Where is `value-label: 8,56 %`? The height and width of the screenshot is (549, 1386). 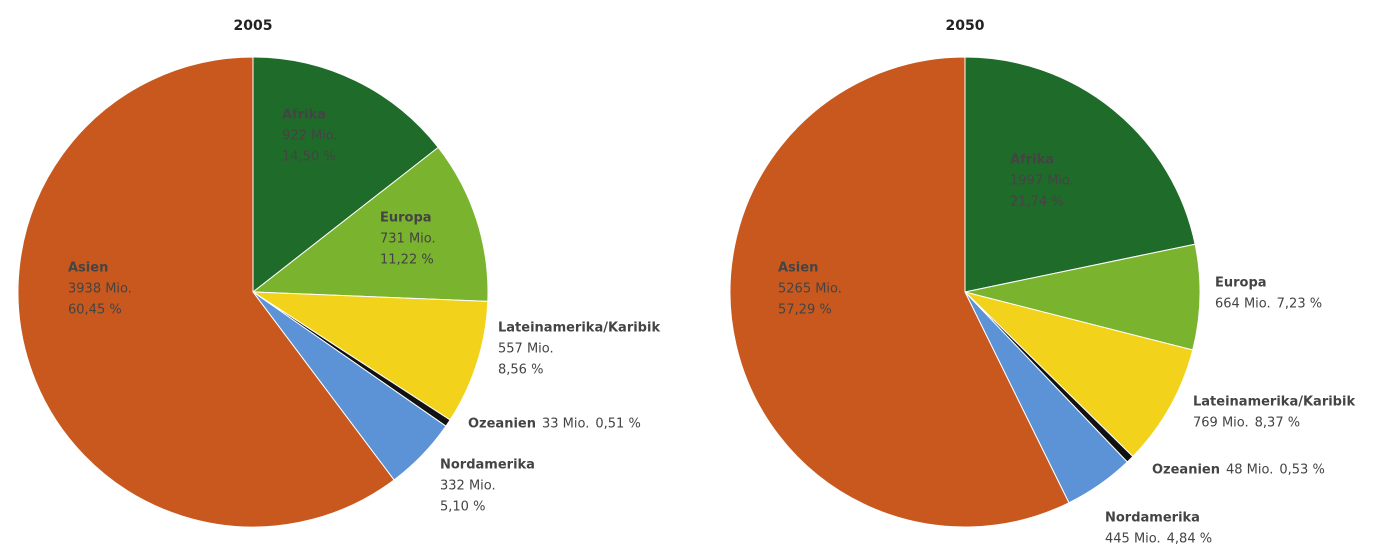 value-label: 8,56 % is located at coordinates (520, 370).